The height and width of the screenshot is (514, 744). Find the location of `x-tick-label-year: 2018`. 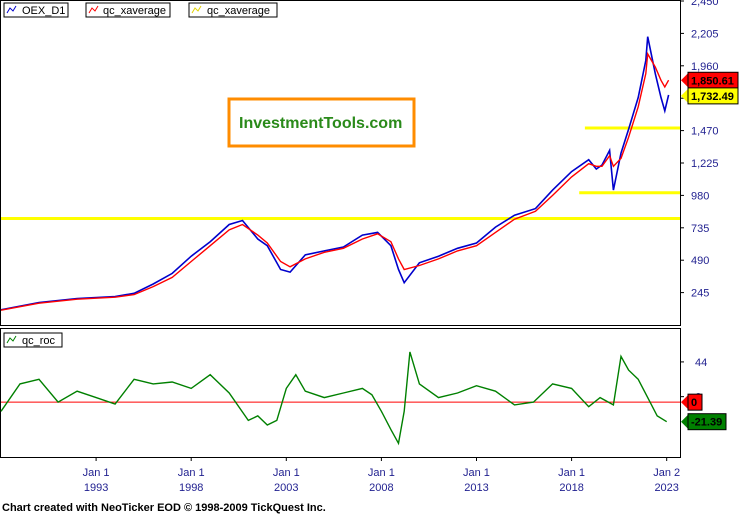

x-tick-label-year: 2018 is located at coordinates (571, 488).